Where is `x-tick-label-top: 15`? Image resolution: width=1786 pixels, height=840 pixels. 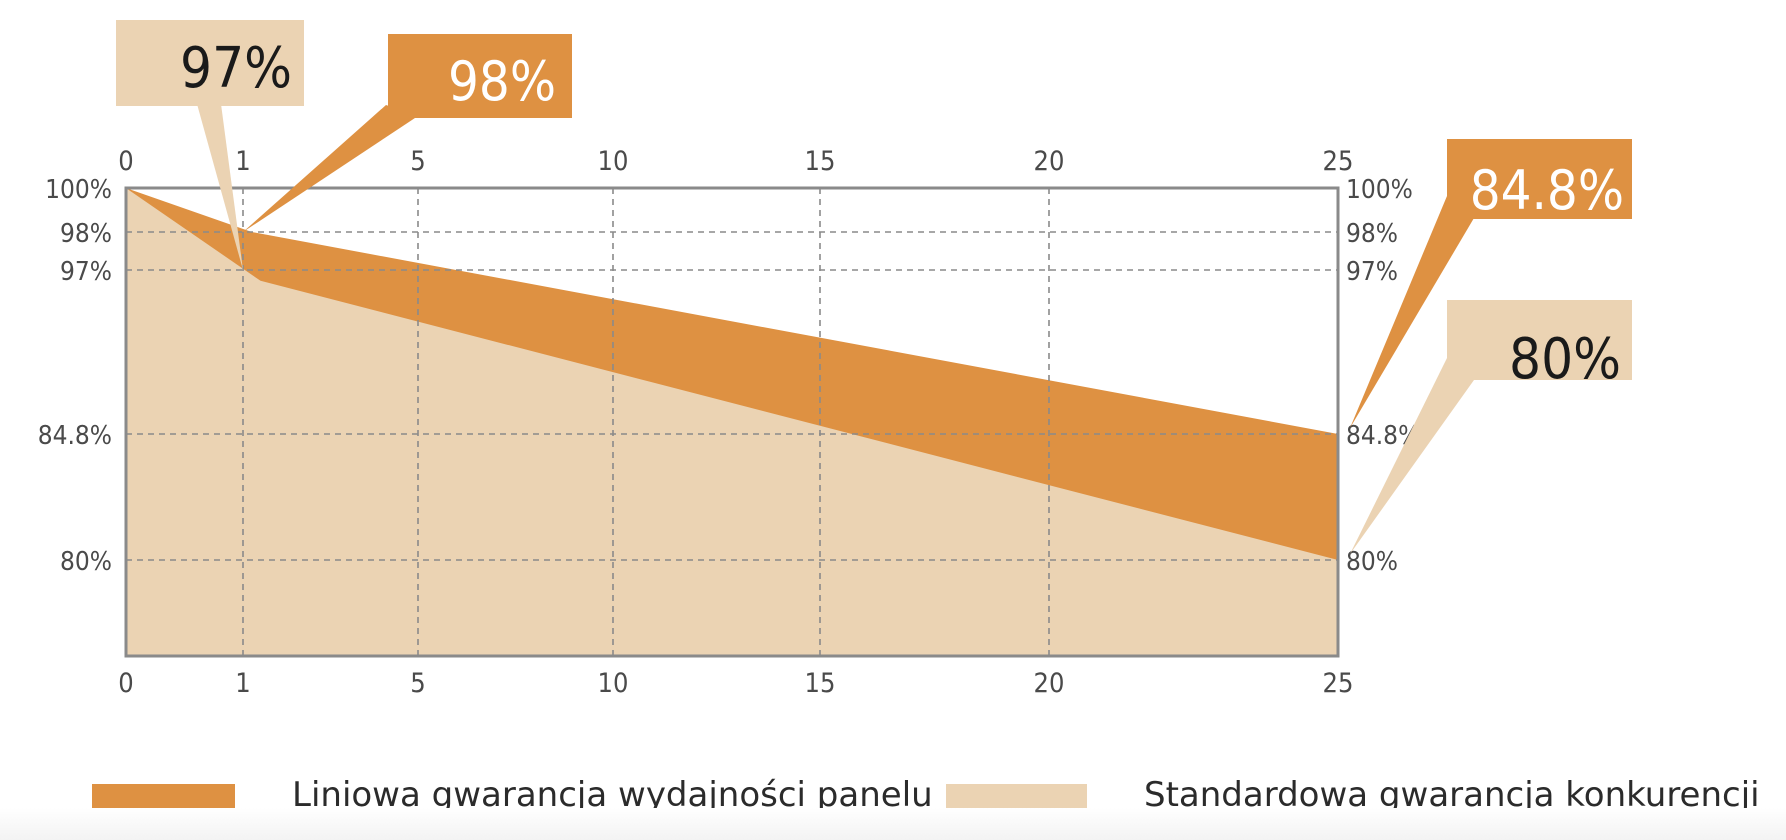
x-tick-label-top: 15 is located at coordinates (820, 161).